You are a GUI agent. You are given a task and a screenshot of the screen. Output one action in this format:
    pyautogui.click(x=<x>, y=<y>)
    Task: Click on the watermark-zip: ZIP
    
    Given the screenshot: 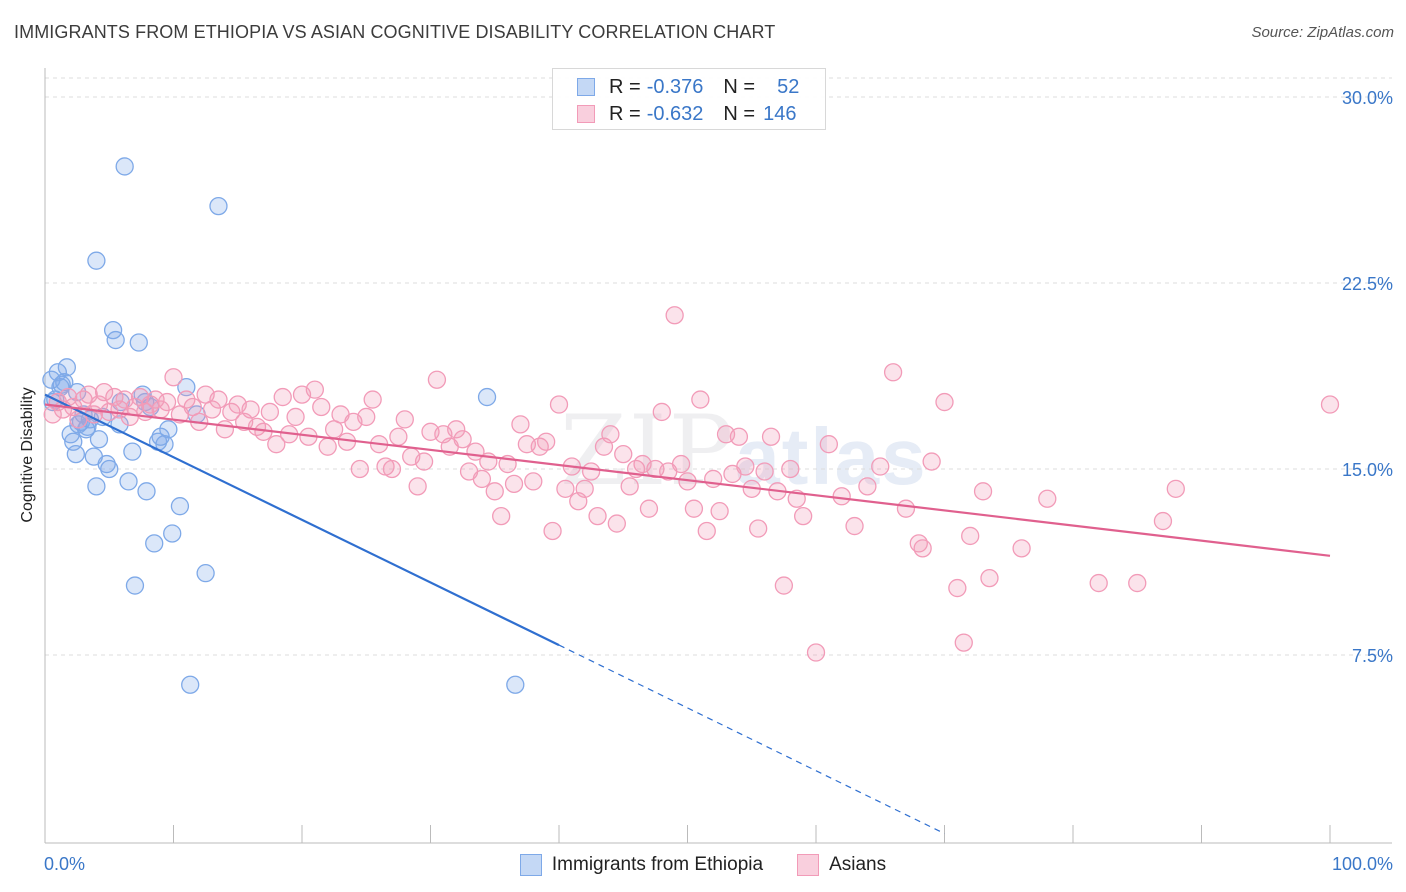 What is the action you would take?
    pyautogui.click(x=648, y=451)
    